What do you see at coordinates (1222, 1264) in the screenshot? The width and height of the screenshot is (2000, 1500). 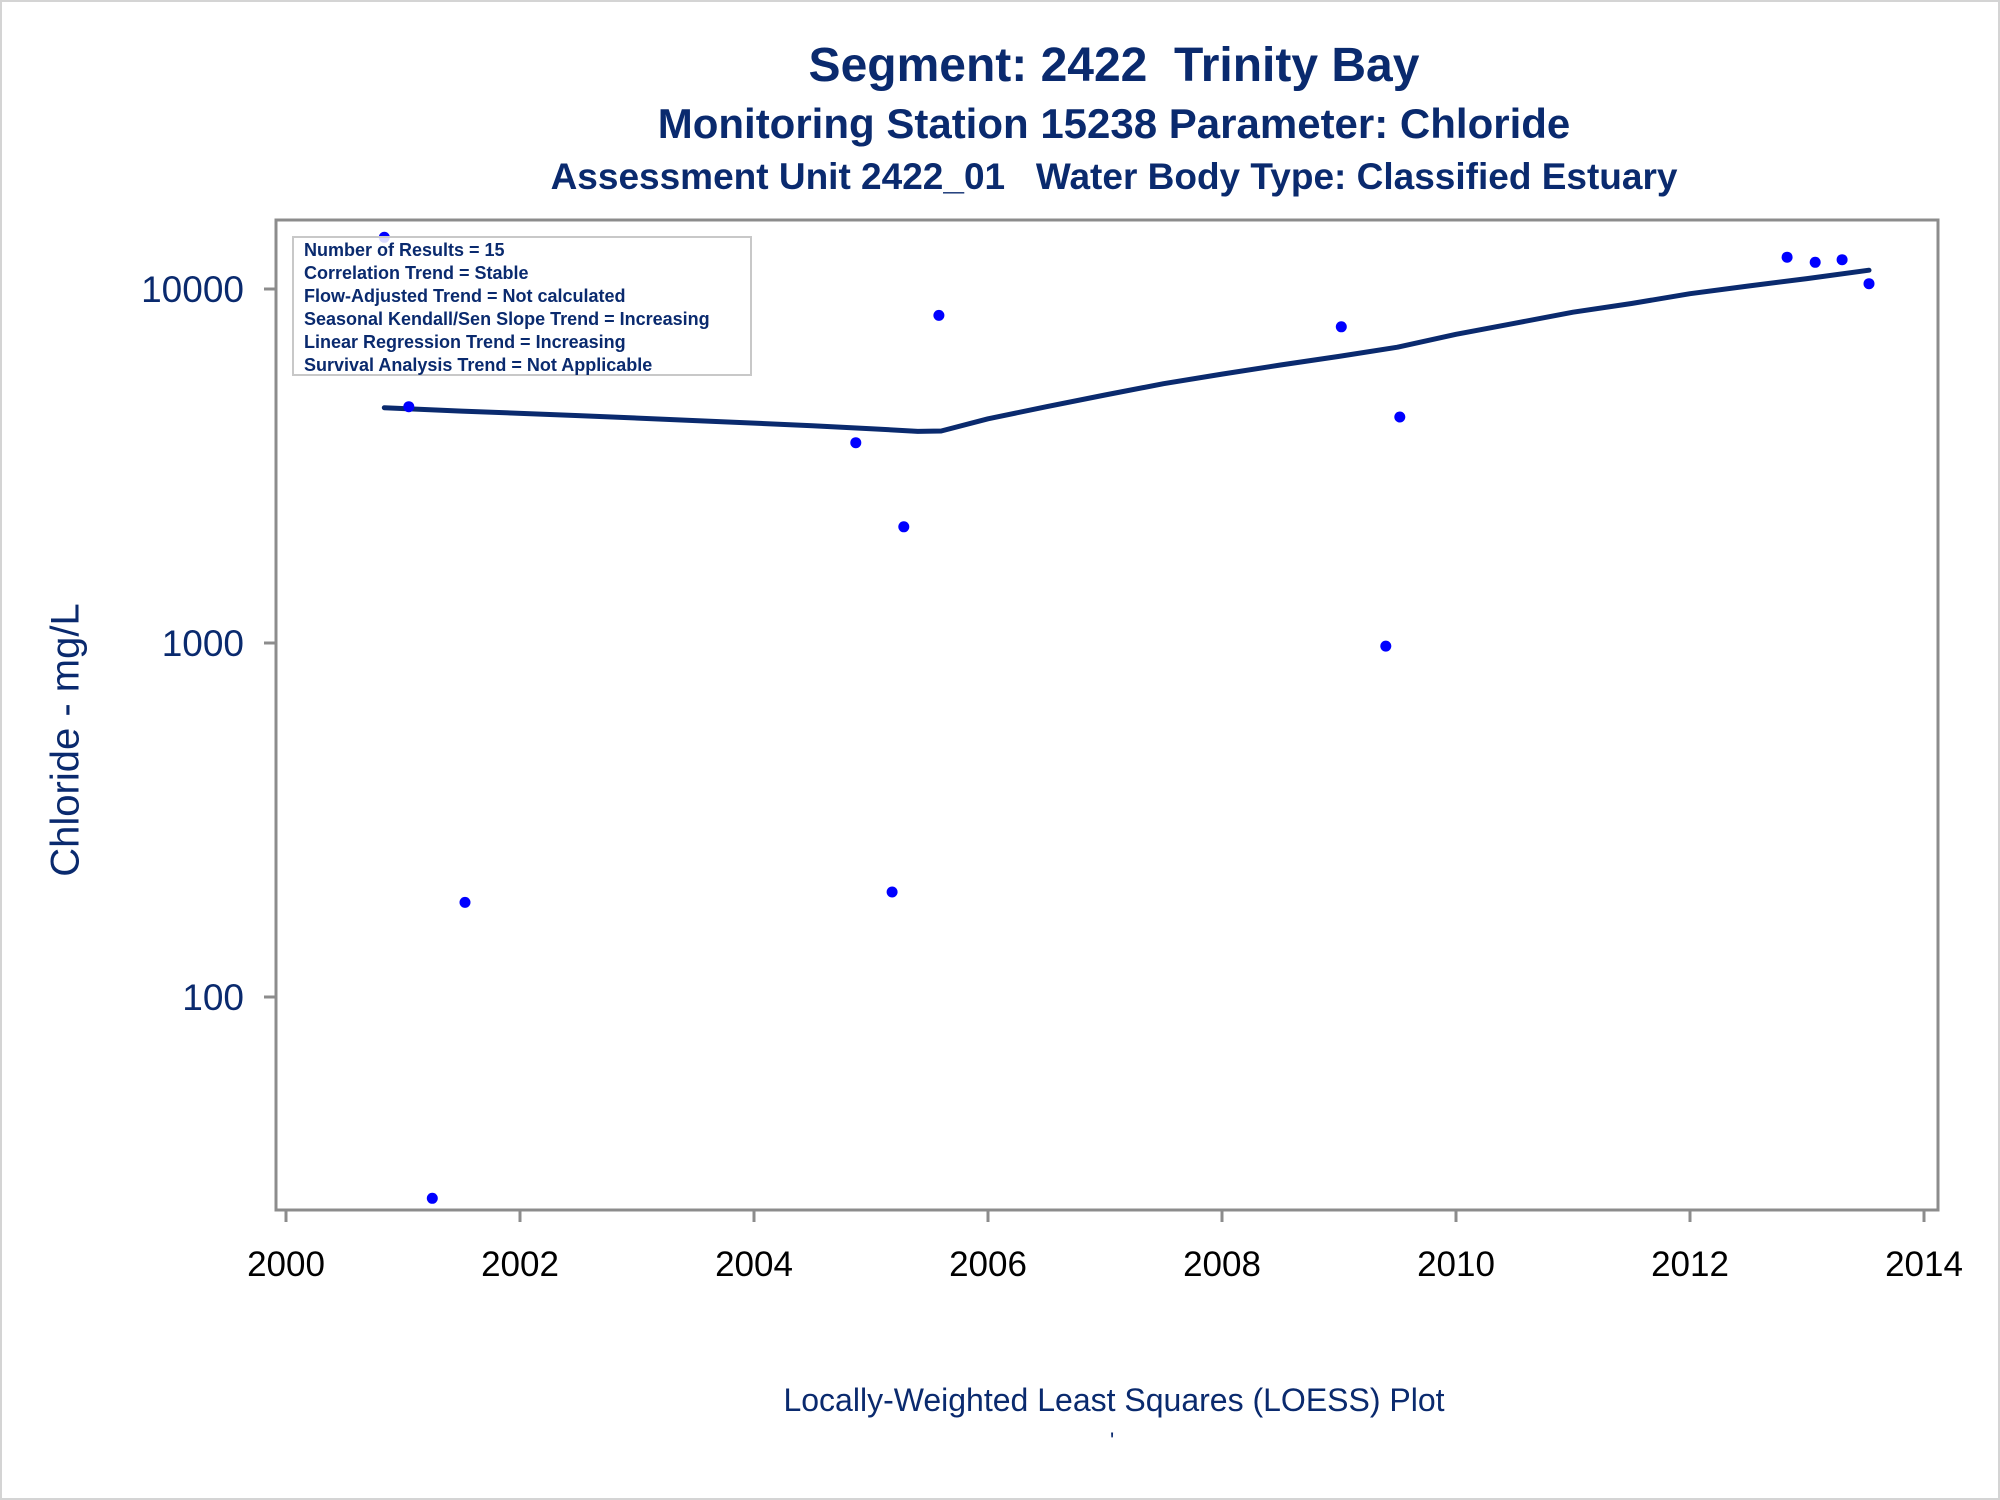 I see `x-tick-label: 2008` at bounding box center [1222, 1264].